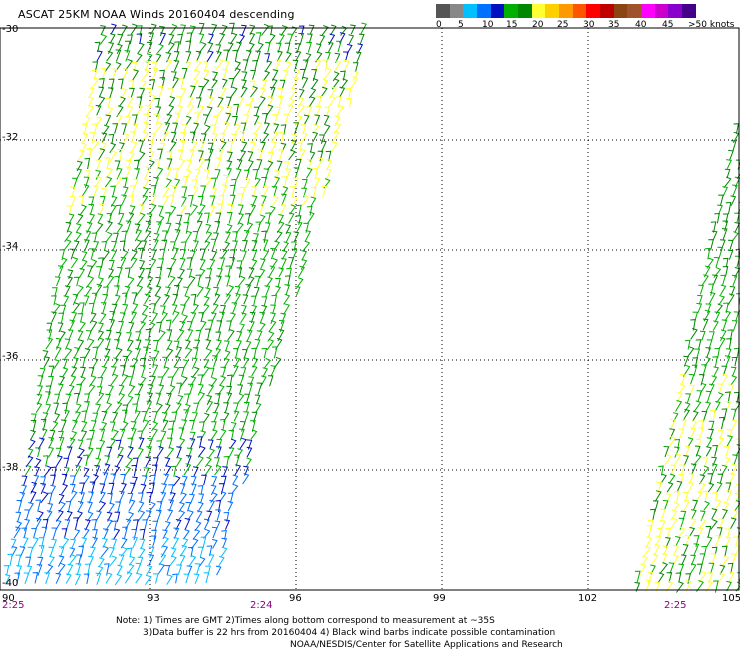  I want to click on legend-label: 45, so click(668, 25).